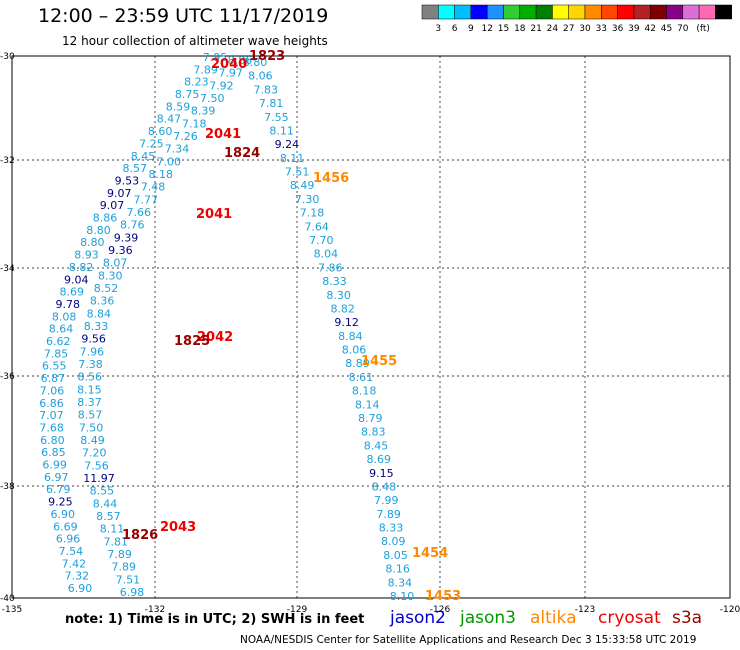  I want to click on wave-height-value: 7.25, so click(151, 143).